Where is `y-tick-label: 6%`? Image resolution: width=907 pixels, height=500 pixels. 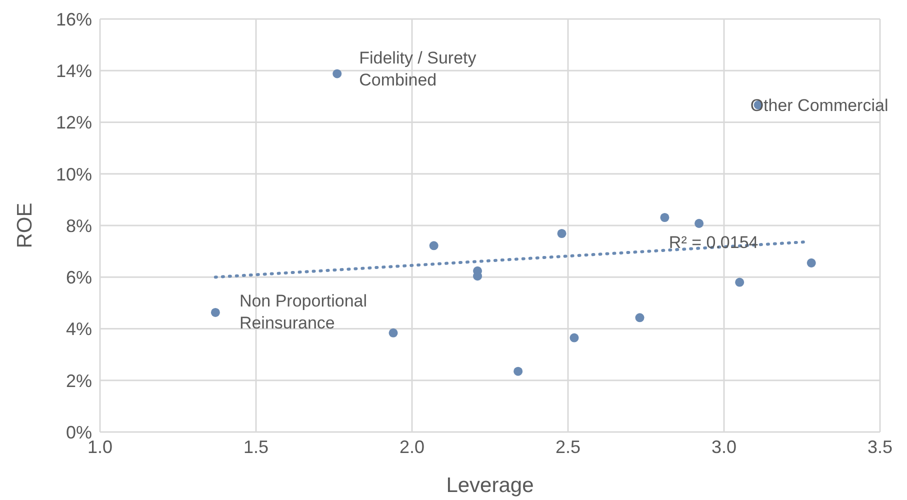 y-tick-label: 6% is located at coordinates (79, 278).